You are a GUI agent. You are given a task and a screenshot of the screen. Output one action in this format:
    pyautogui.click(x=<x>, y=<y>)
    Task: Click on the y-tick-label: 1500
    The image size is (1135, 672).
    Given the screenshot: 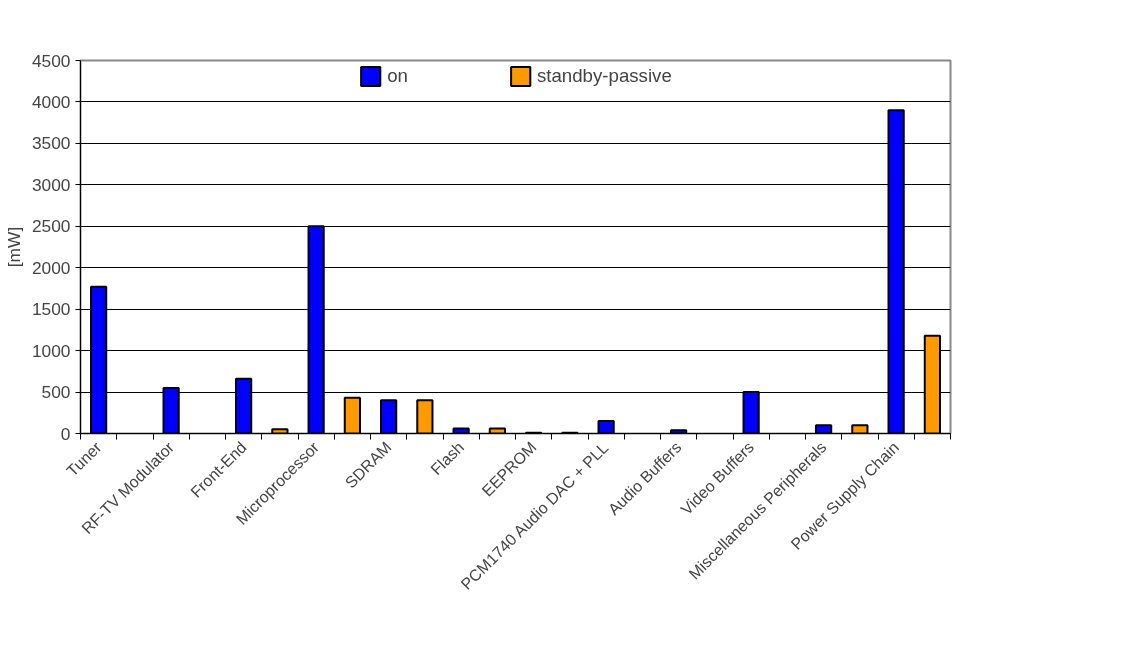 What is the action you would take?
    pyautogui.click(x=51, y=309)
    